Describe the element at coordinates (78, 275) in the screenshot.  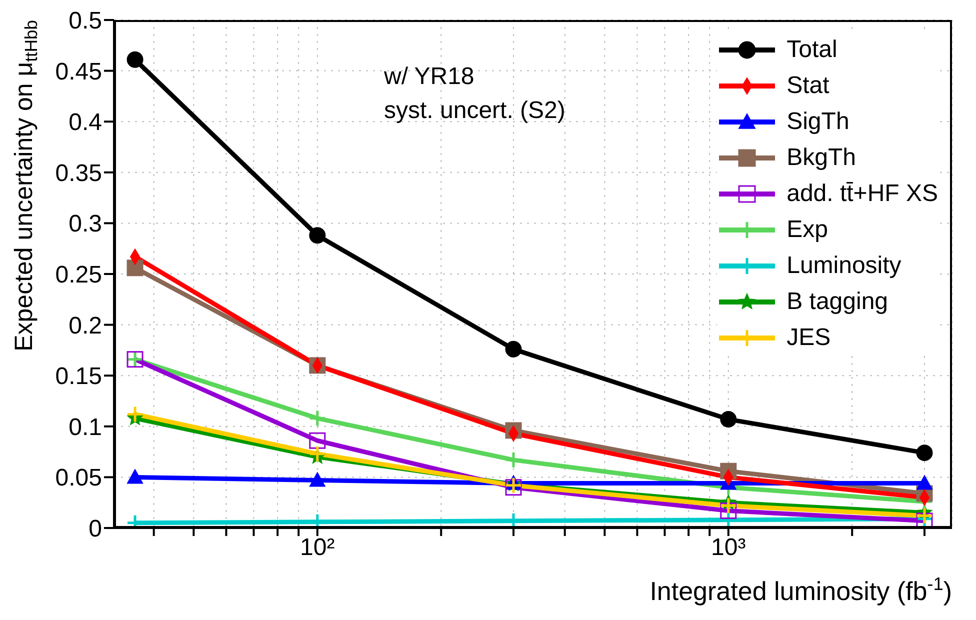
I see `y-tick-label: 0.25` at that location.